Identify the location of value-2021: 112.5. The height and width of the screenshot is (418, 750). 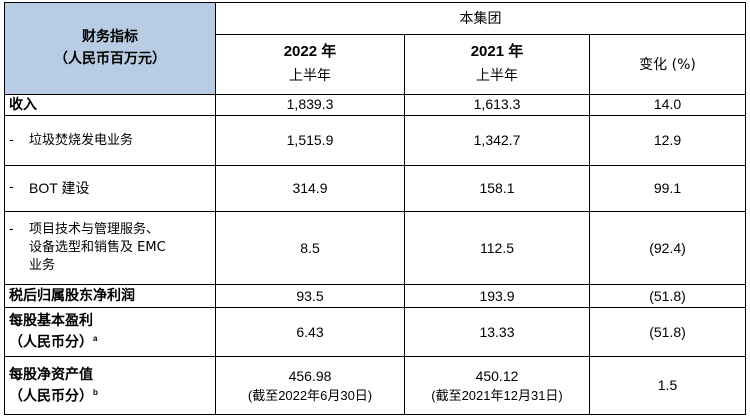
(497, 248).